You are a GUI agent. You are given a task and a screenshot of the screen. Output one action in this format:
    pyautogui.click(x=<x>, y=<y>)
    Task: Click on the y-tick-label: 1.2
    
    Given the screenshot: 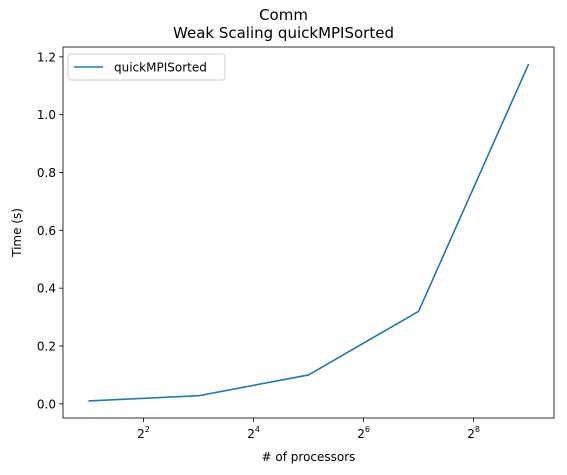 What is the action you would take?
    pyautogui.click(x=46, y=57)
    